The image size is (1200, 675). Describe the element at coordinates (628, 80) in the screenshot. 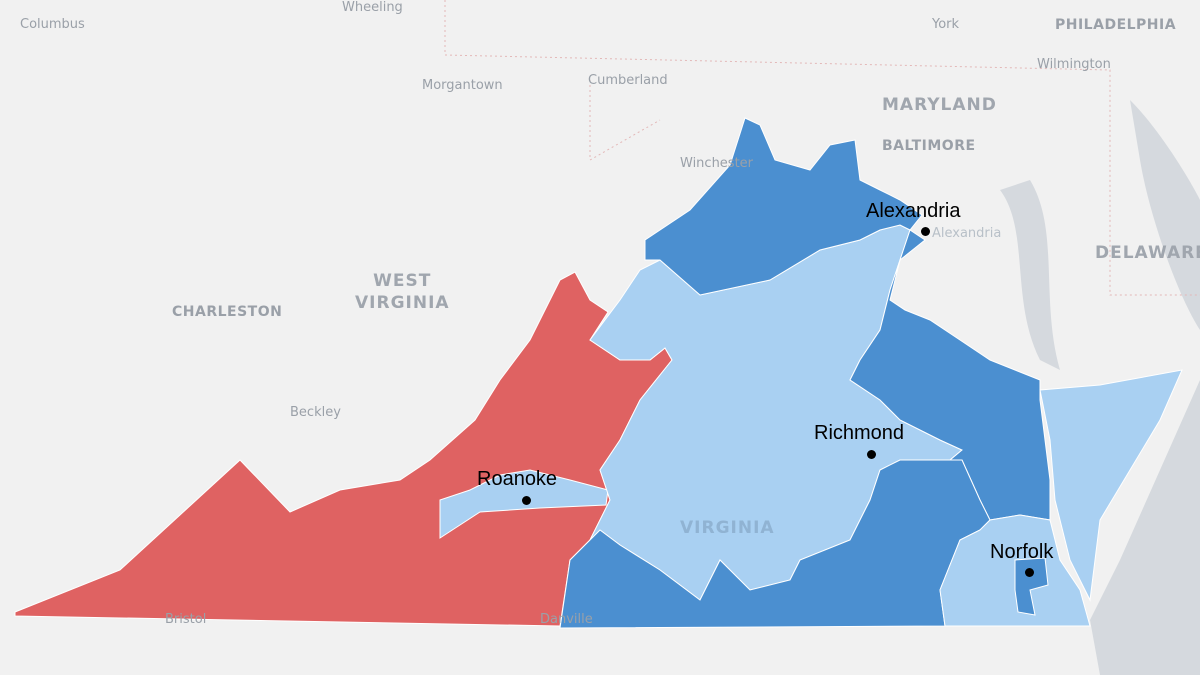

I see `label-cumberland: Cumberland` at that location.